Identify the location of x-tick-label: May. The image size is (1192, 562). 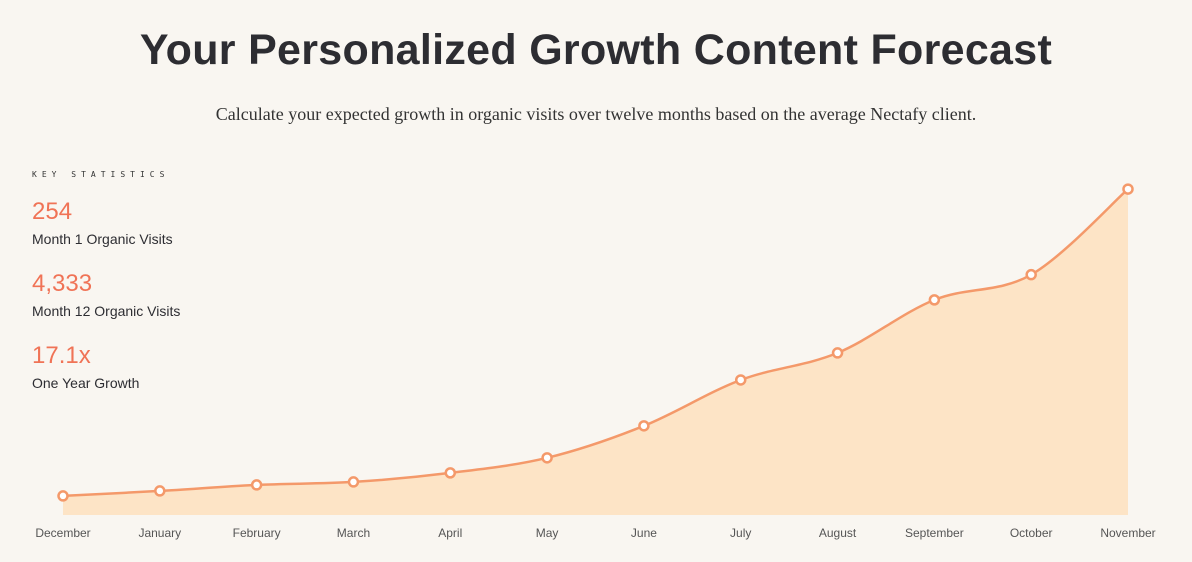
(547, 533).